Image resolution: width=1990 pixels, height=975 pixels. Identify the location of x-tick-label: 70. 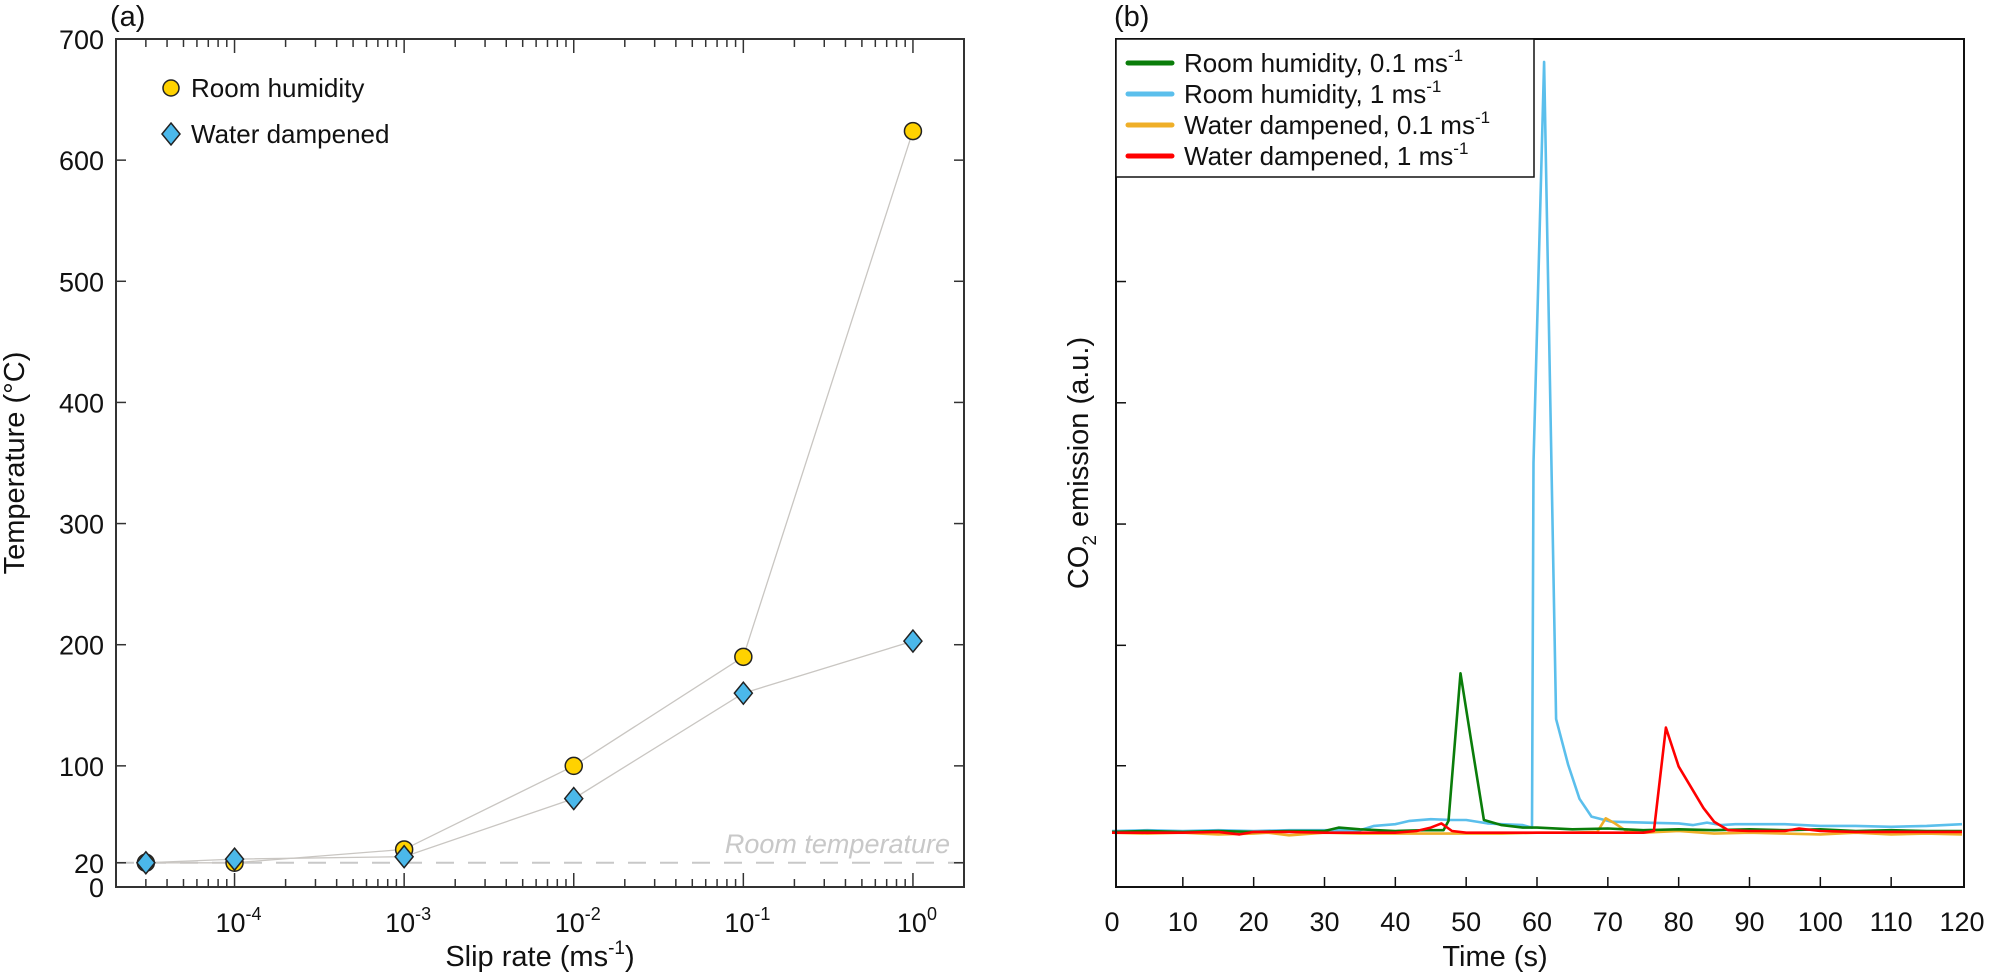
(1608, 922).